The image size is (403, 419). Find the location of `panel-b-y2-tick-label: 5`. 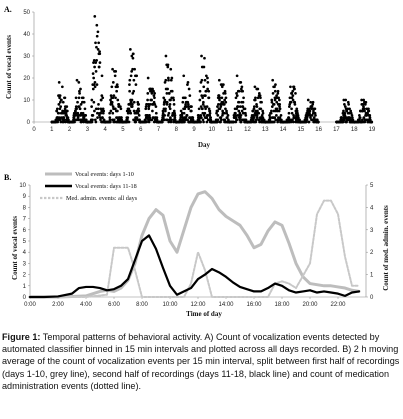

panel-b-y2-tick-label: 5 is located at coordinates (372, 186).